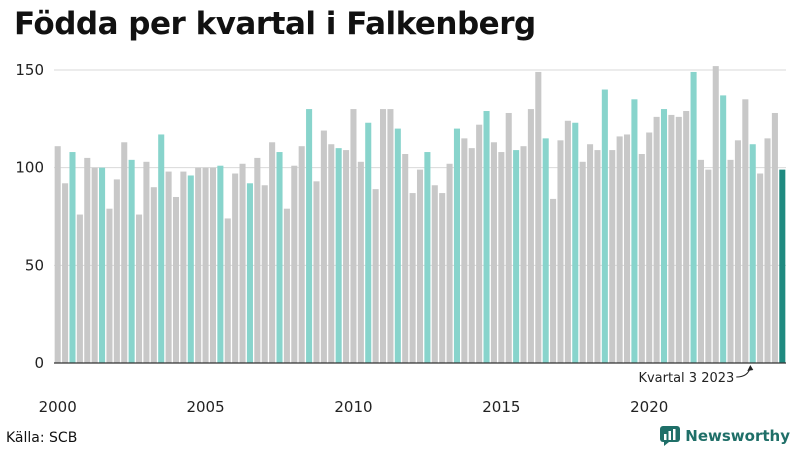 This screenshot has width=800, height=450. I want to click on bar-2010Q3, so click(368, 243).